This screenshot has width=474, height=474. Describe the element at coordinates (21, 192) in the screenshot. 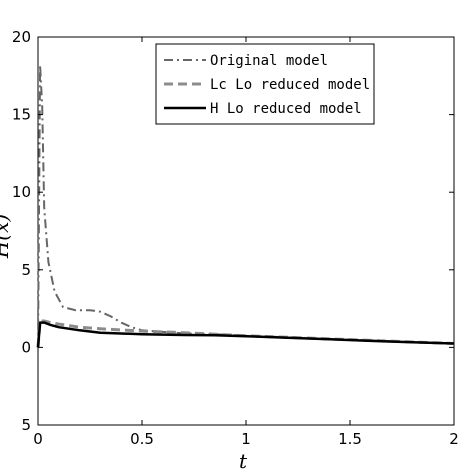

I see `y-tick-label: 10` at that location.